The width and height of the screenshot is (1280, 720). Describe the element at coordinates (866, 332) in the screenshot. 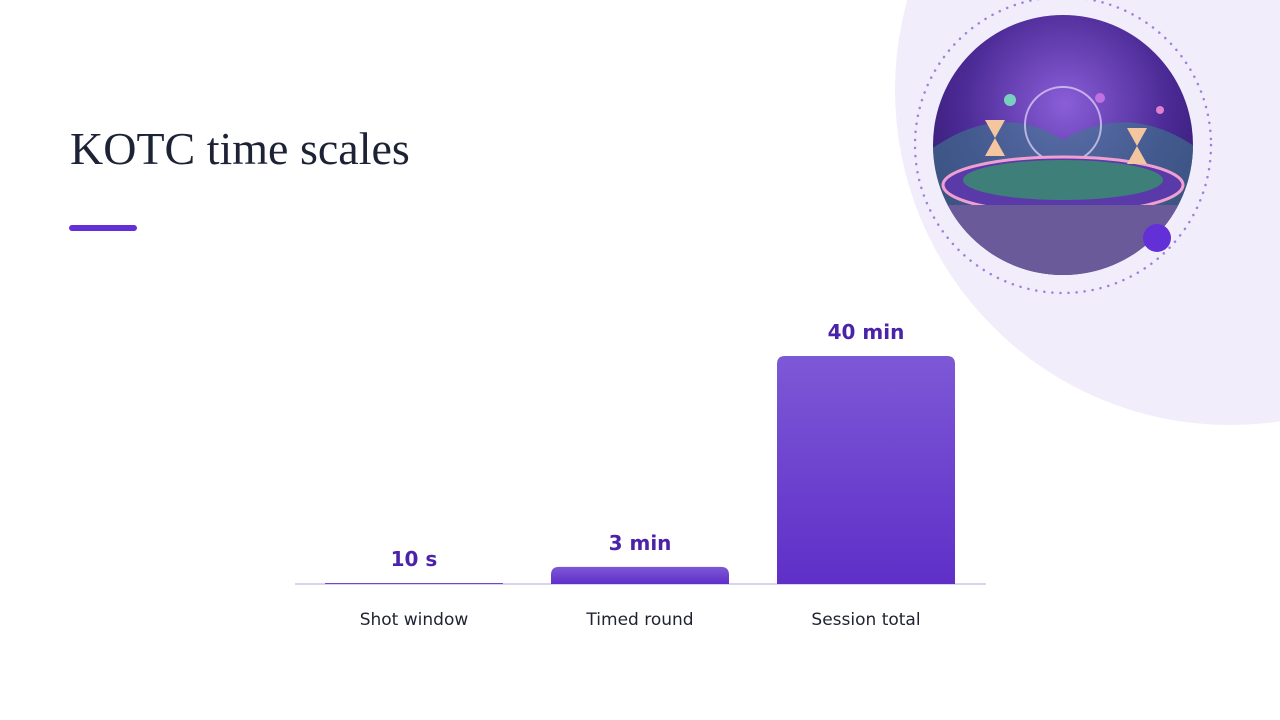

I see `value-label: 40 min` at that location.